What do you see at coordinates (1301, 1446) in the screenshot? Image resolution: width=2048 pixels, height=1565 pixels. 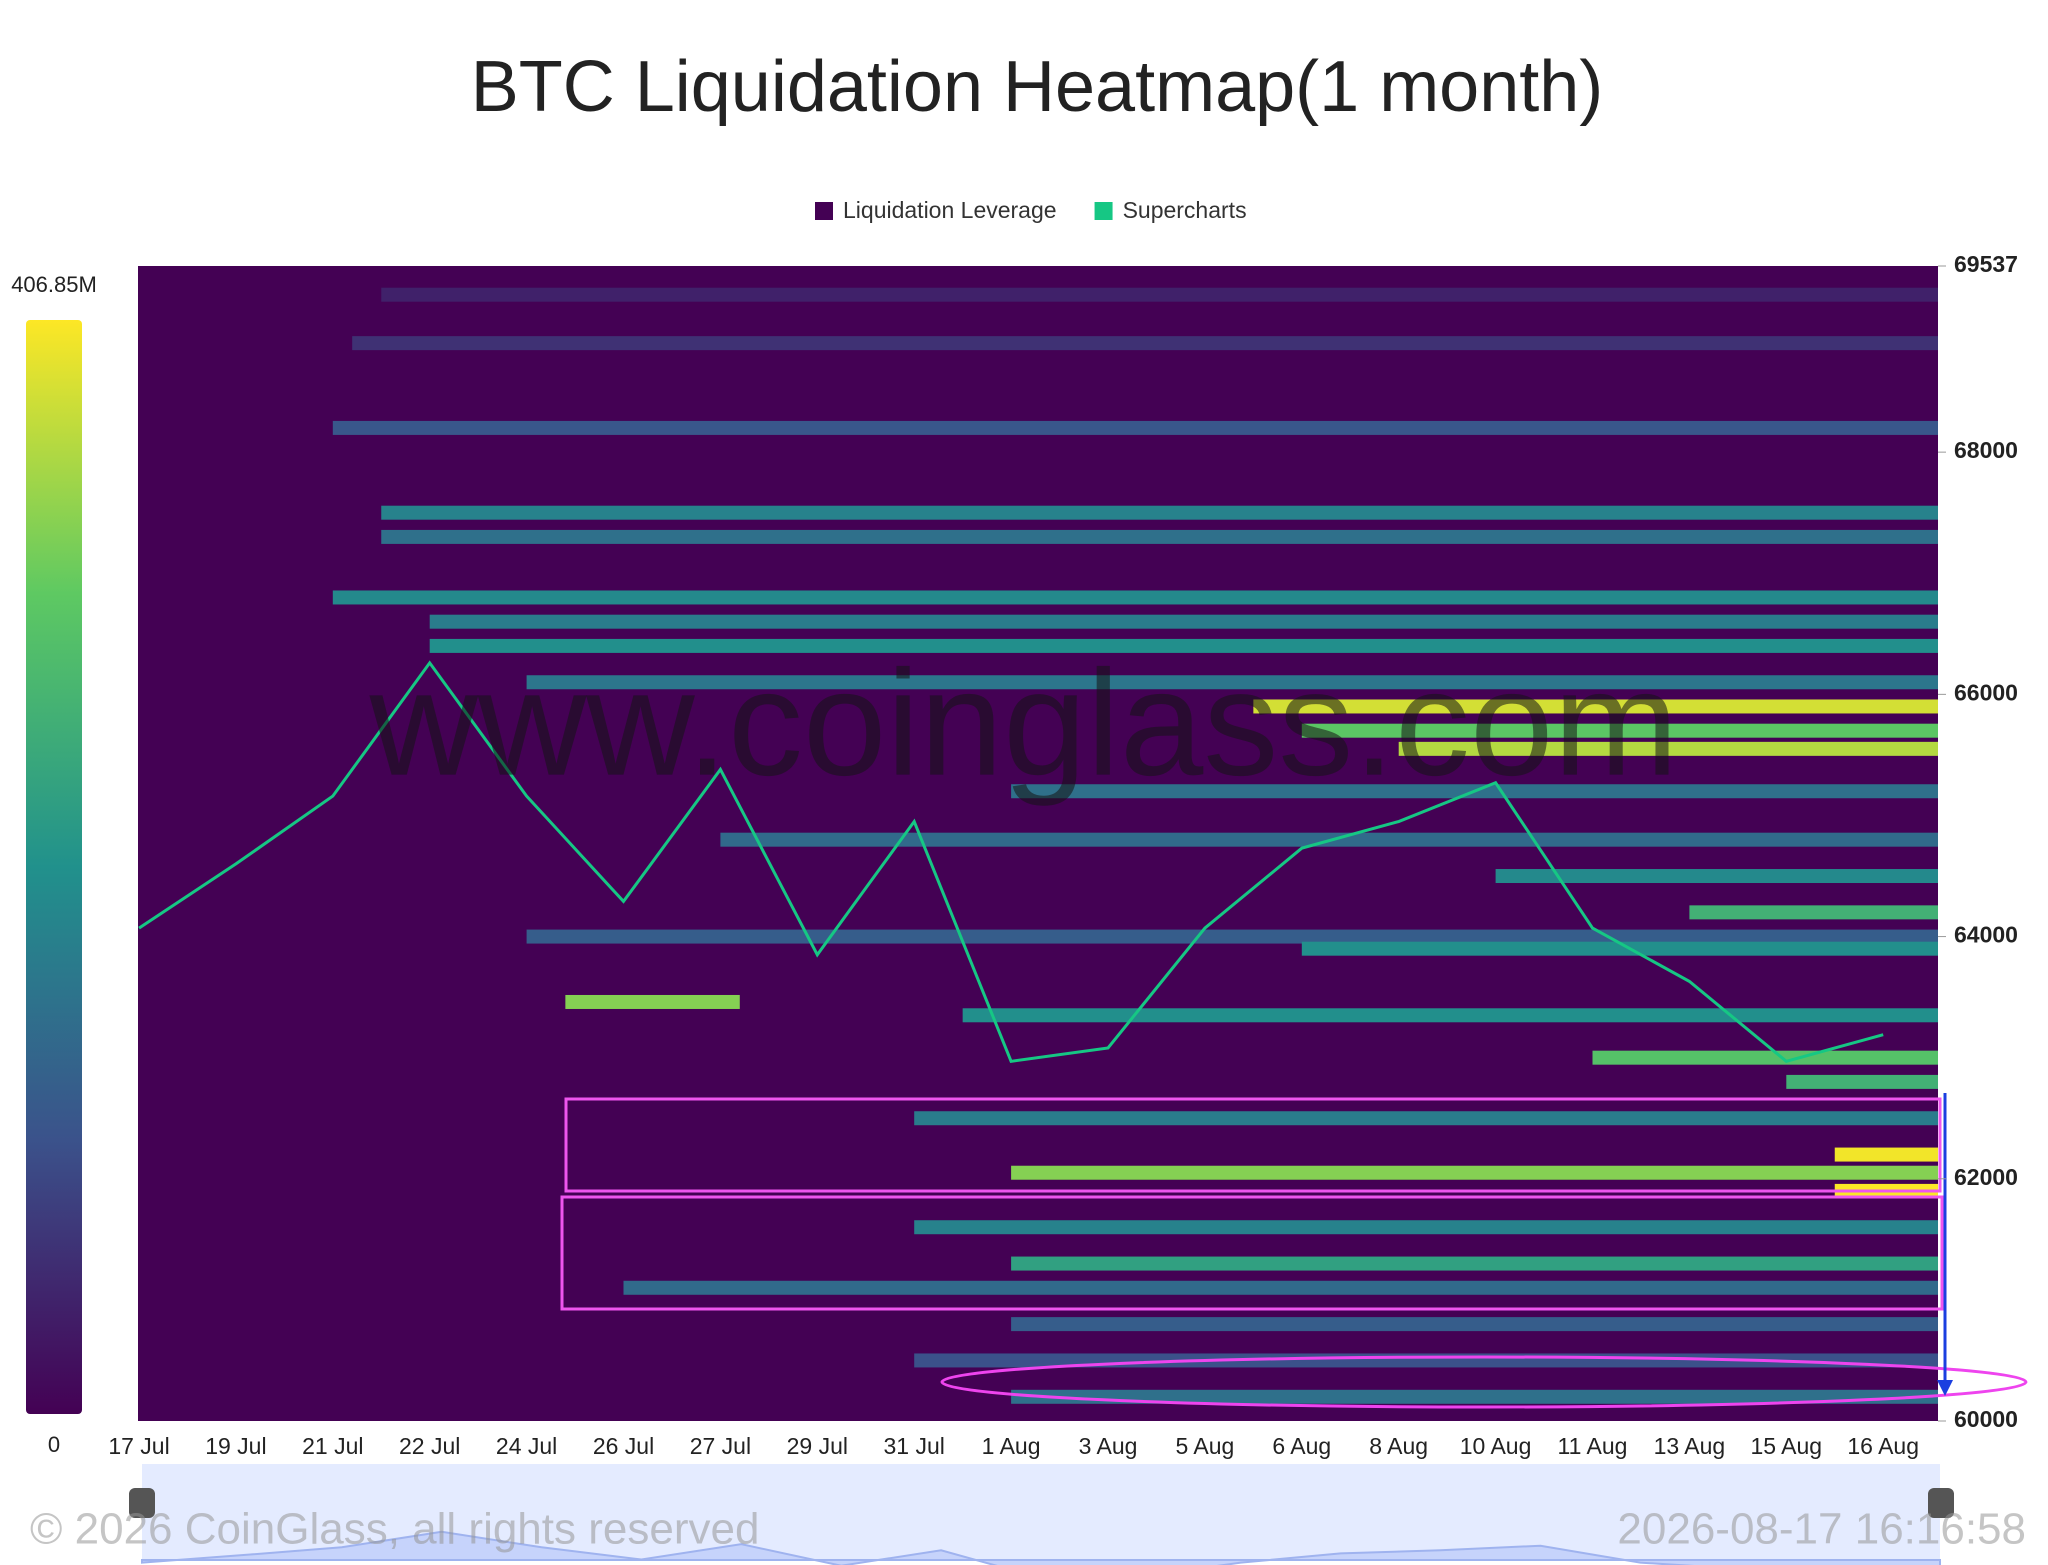 I see `x-tick-label: 6 Aug` at bounding box center [1301, 1446].